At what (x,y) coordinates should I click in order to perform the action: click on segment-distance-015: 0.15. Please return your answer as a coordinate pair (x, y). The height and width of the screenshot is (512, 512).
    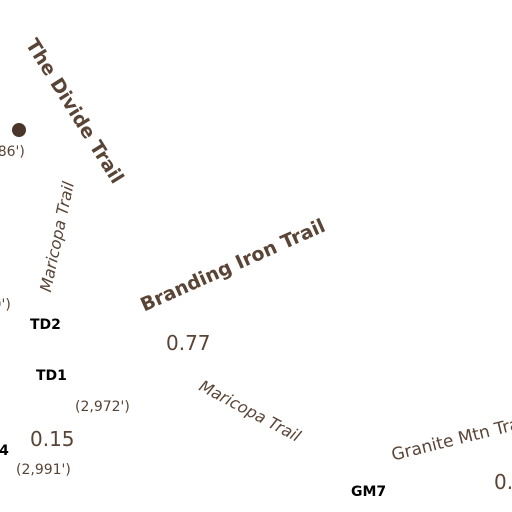
    Looking at the image, I should click on (52, 439).